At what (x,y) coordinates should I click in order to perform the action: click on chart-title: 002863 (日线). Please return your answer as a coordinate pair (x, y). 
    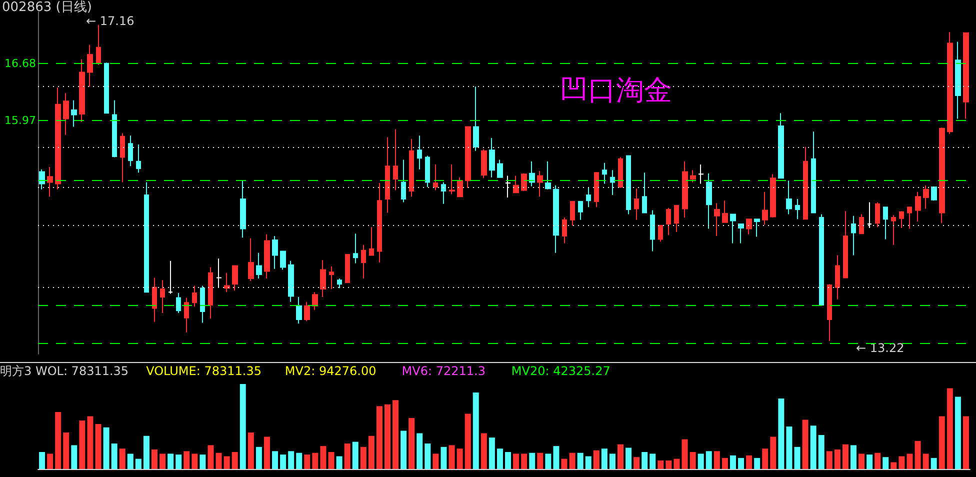
    Looking at the image, I should click on (47, 7).